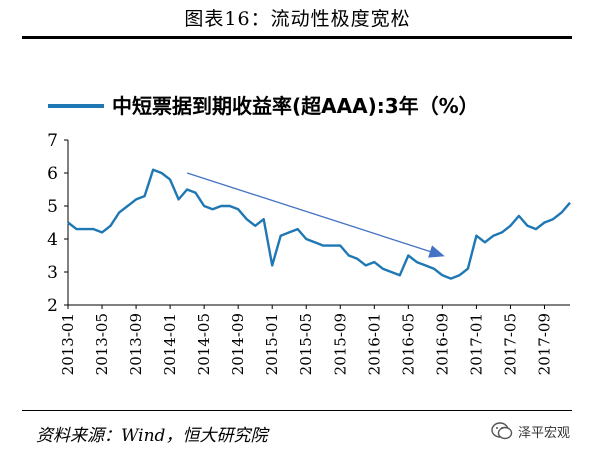  I want to click on figure-title: 图表16：流动性极度宽松, so click(297, 19).